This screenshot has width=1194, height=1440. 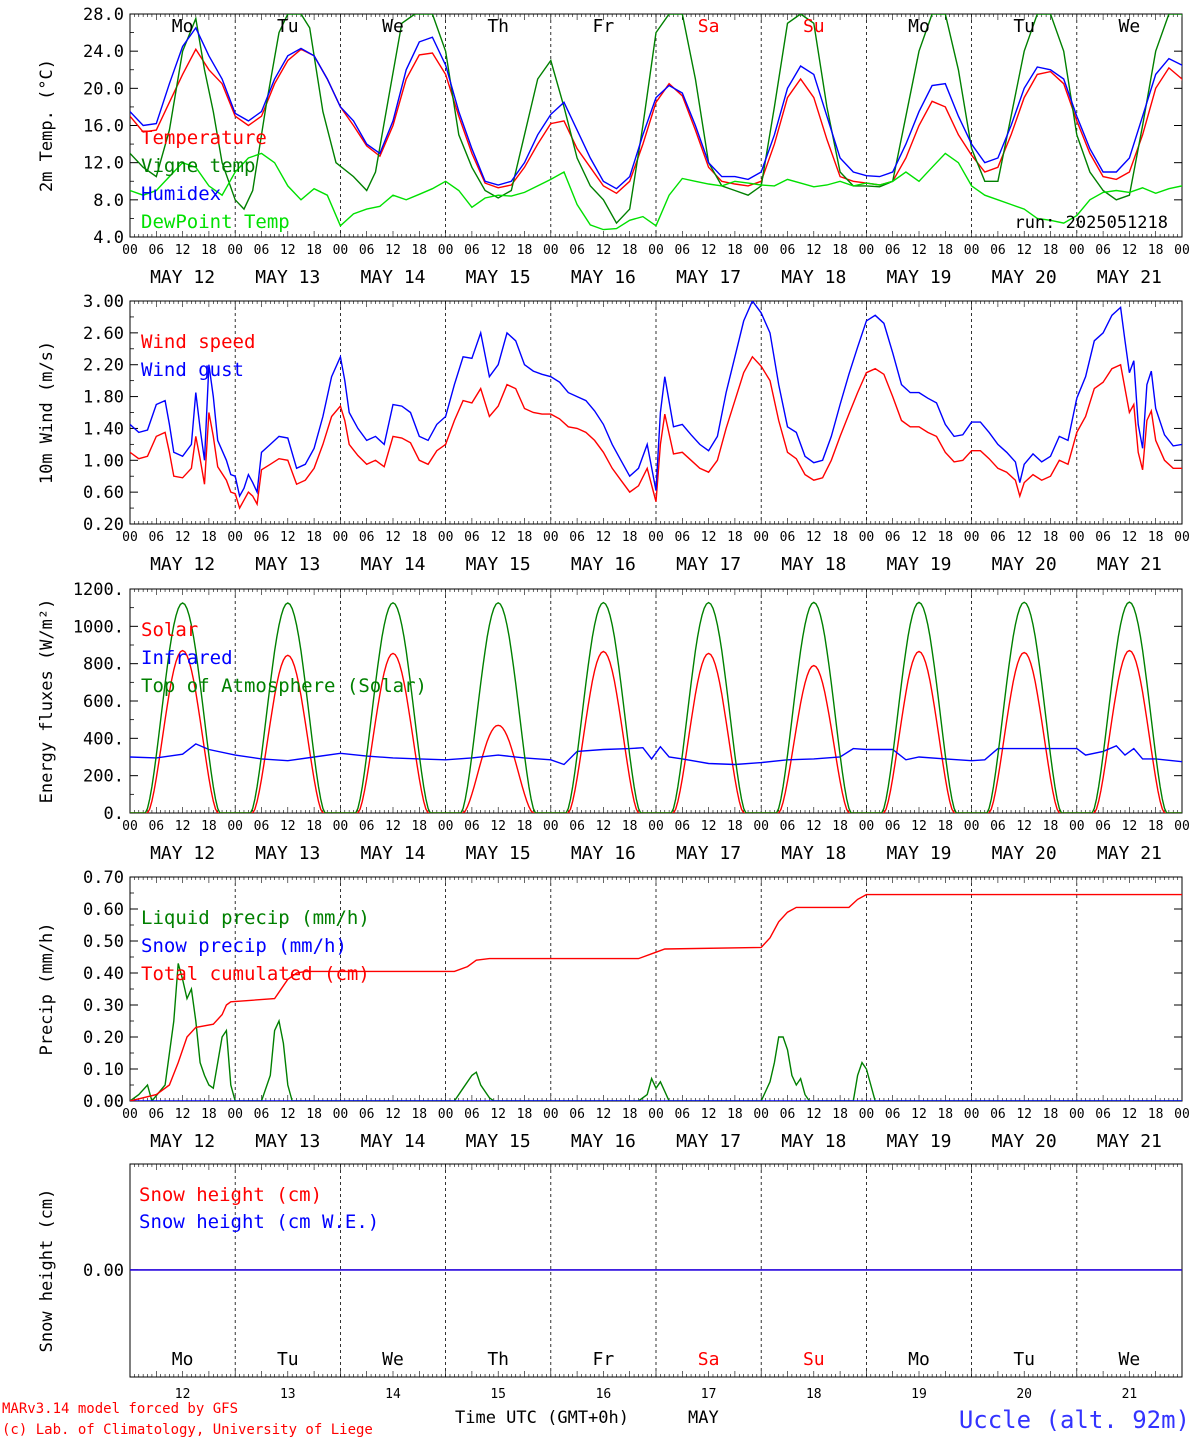 What do you see at coordinates (120, 1409) in the screenshot?
I see `credit-line-1: MARv3.14 model forced by GFS` at bounding box center [120, 1409].